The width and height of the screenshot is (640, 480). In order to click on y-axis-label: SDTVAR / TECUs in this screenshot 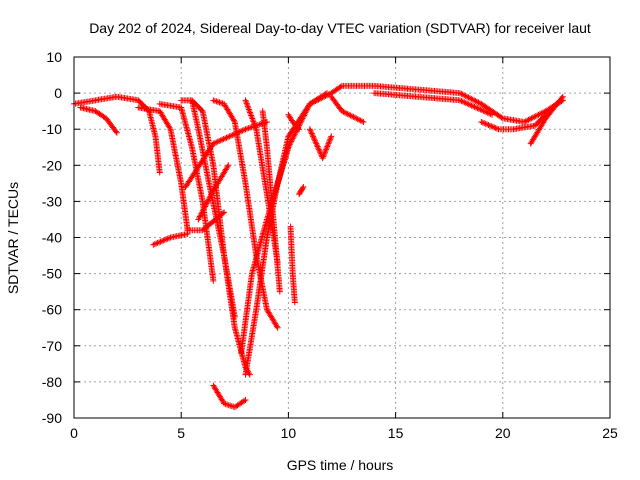, I will do `click(13, 238)`.